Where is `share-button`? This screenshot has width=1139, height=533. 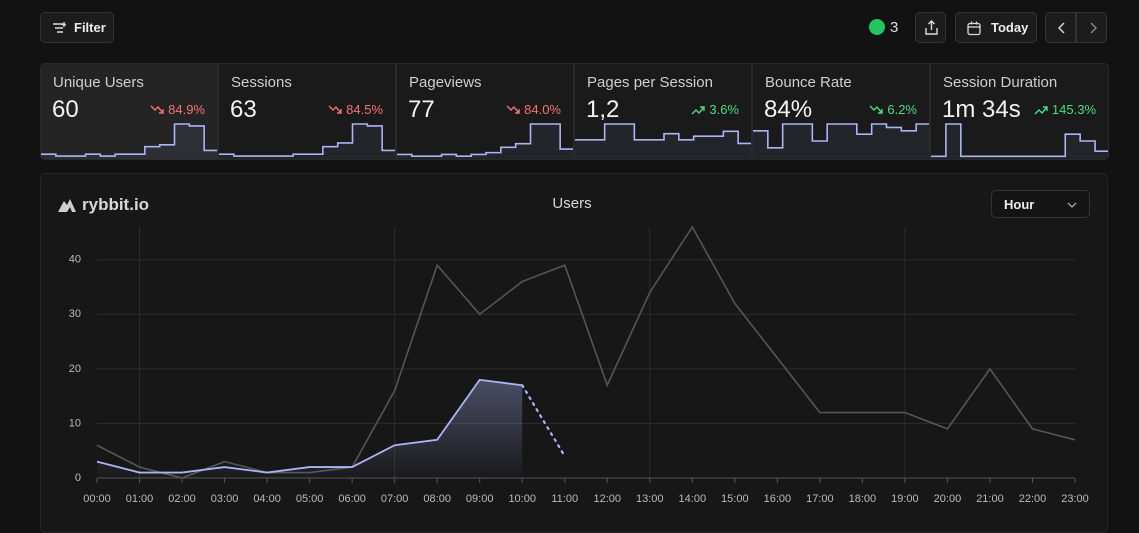 share-button is located at coordinates (930, 27).